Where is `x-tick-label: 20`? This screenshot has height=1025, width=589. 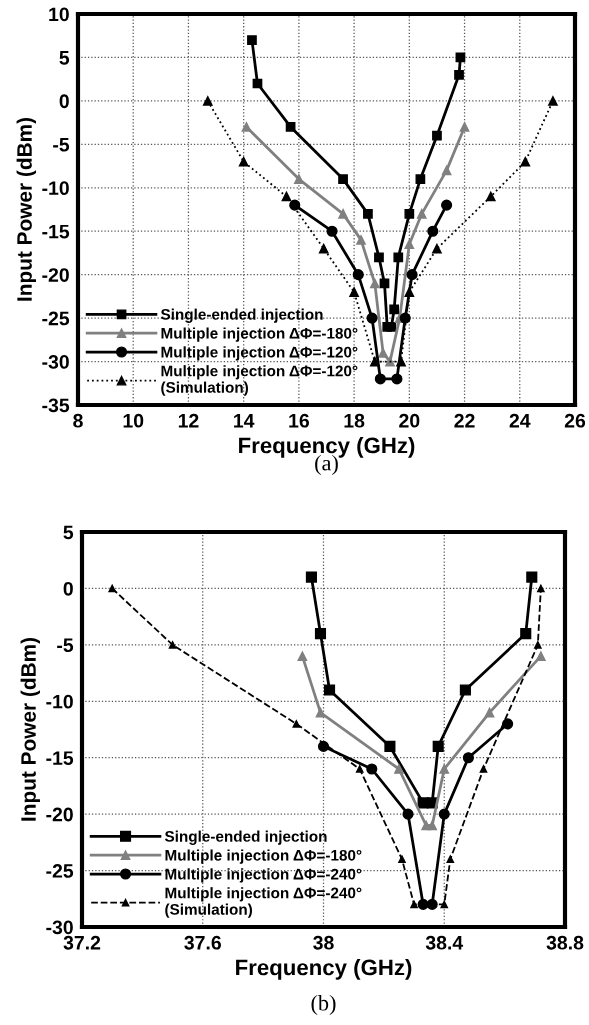
x-tick-label: 20 is located at coordinates (409, 420).